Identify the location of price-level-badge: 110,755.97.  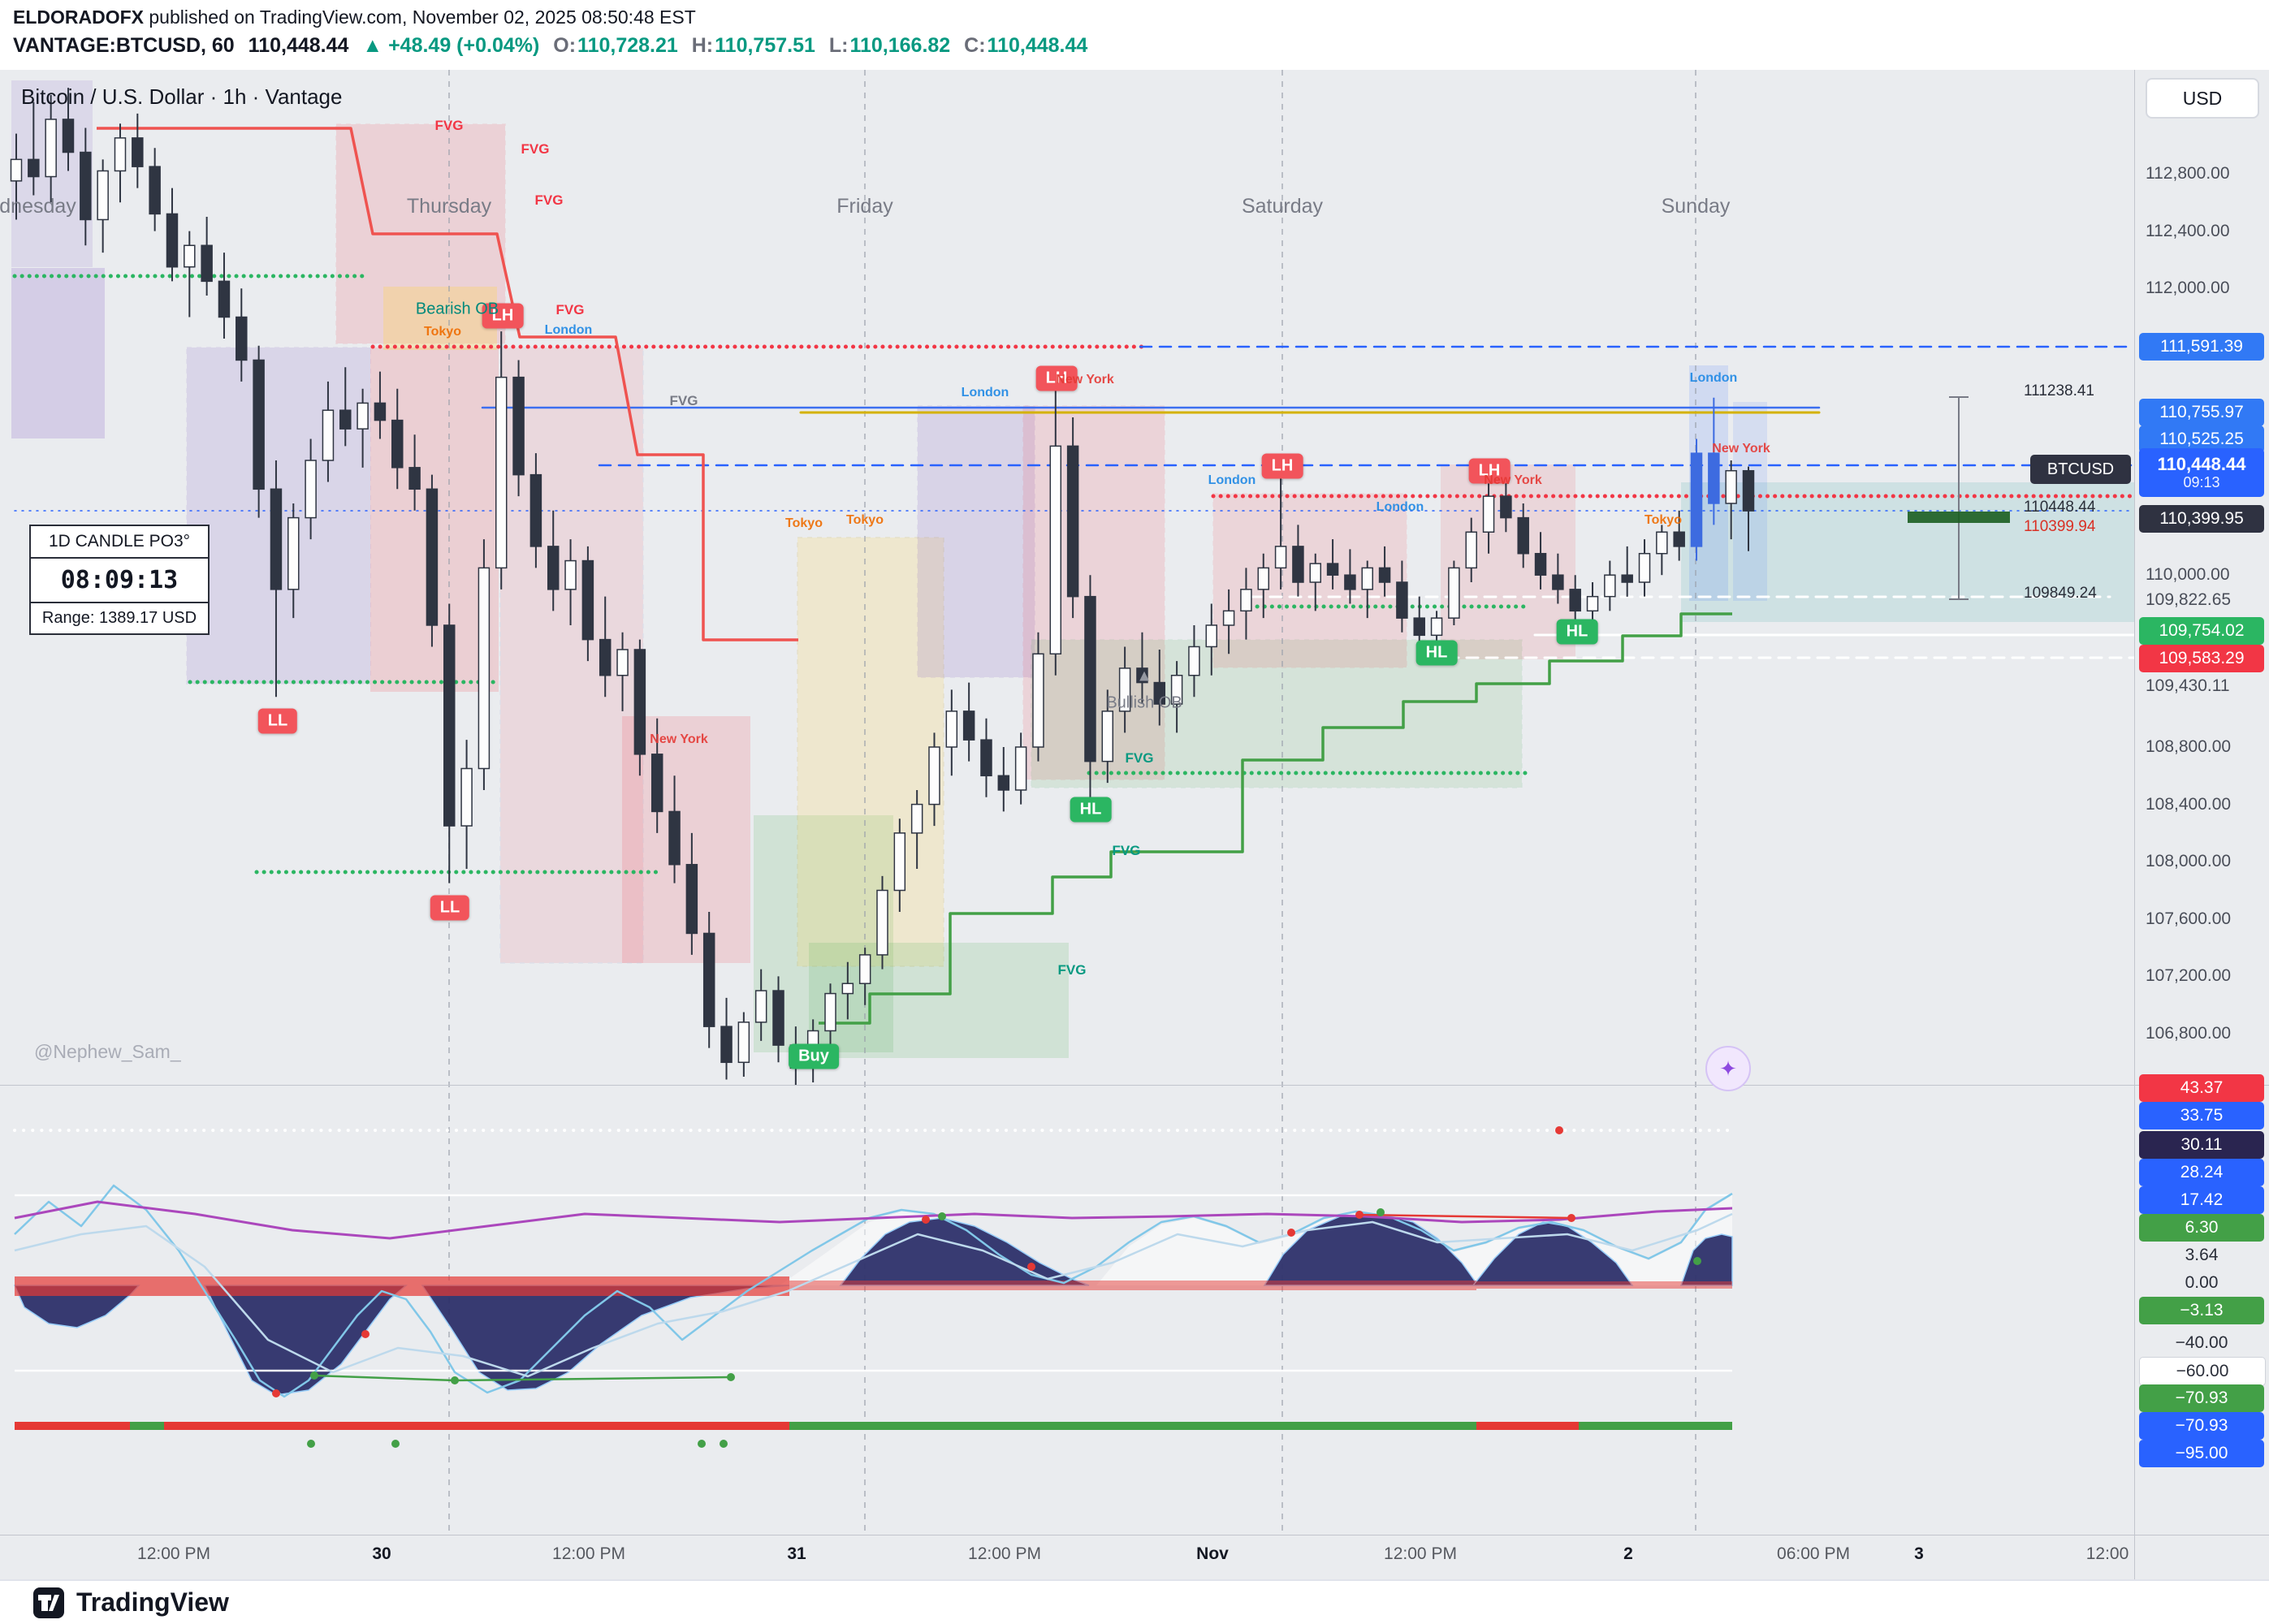
(2202, 412).